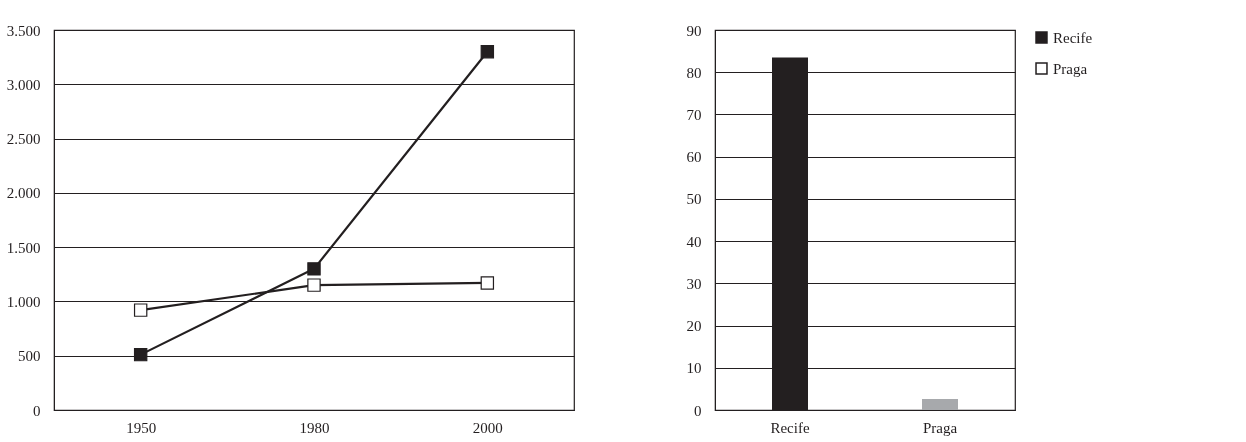  I want to click on y-tick-label: 60, so click(694, 157).